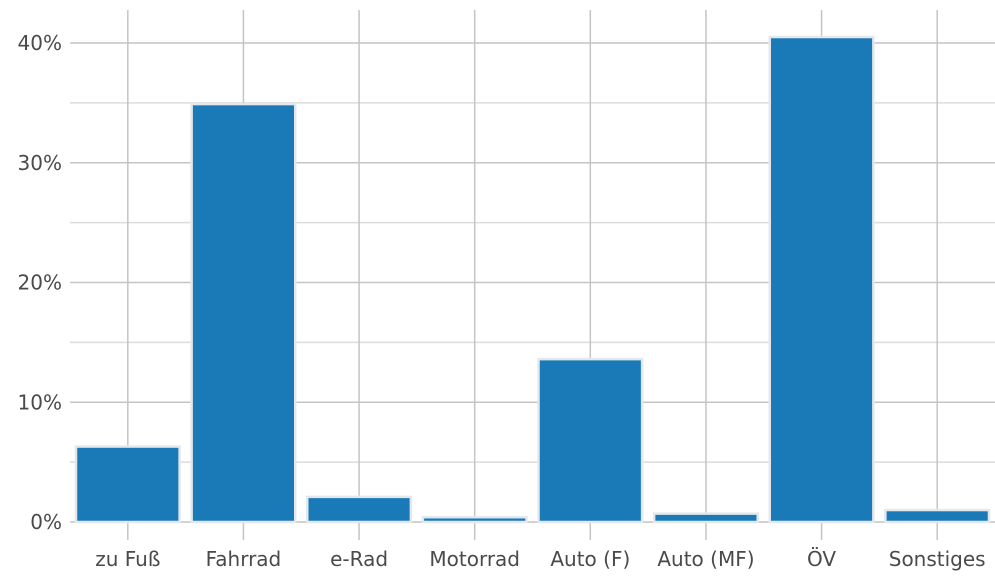 The width and height of the screenshot is (995, 577). I want to click on x-tick-label: Auto (MF), so click(705, 559).